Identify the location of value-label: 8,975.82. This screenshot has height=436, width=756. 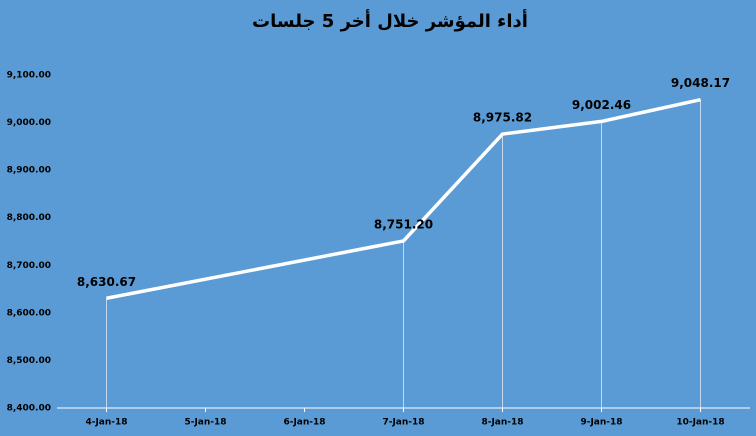
(502, 118).